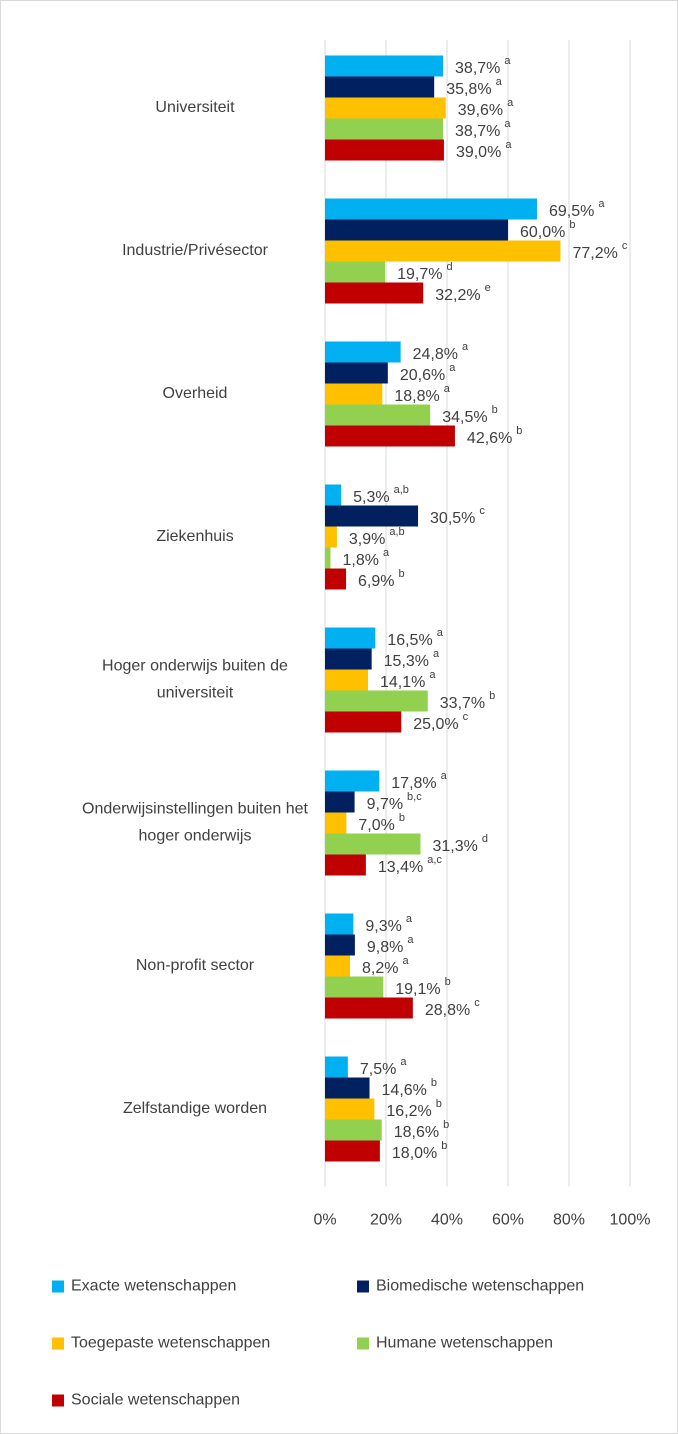 The width and height of the screenshot is (678, 1434). I want to click on value-label-text: 14,1%, so click(402, 682).